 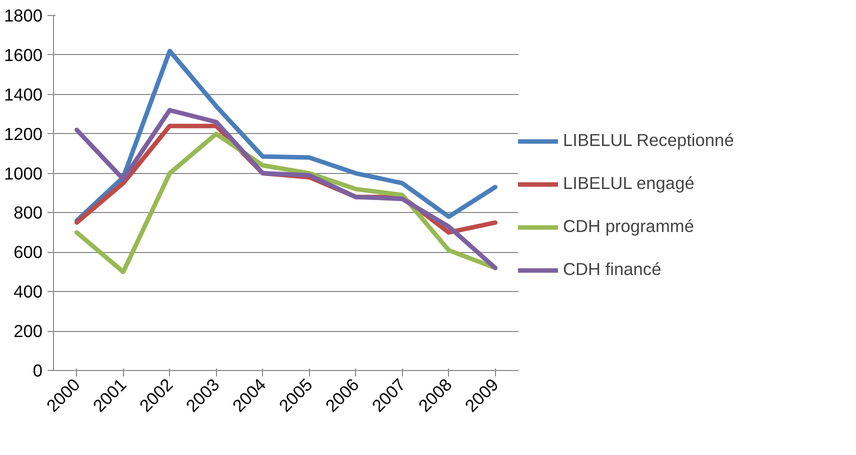 What do you see at coordinates (28, 252) in the screenshot?
I see `y-tick-label: 600` at bounding box center [28, 252].